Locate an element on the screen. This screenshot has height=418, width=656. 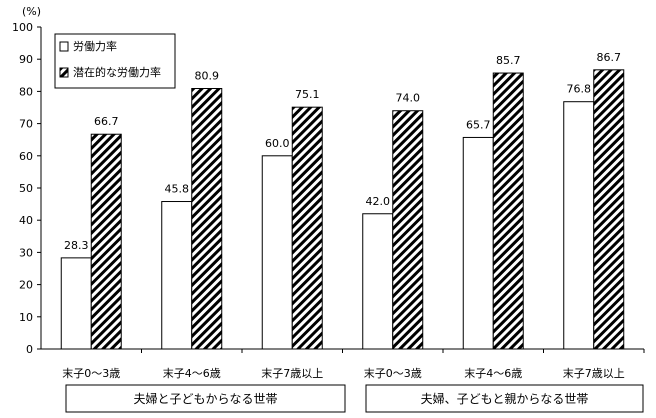
data-label: 75.1 is located at coordinates (307, 94).